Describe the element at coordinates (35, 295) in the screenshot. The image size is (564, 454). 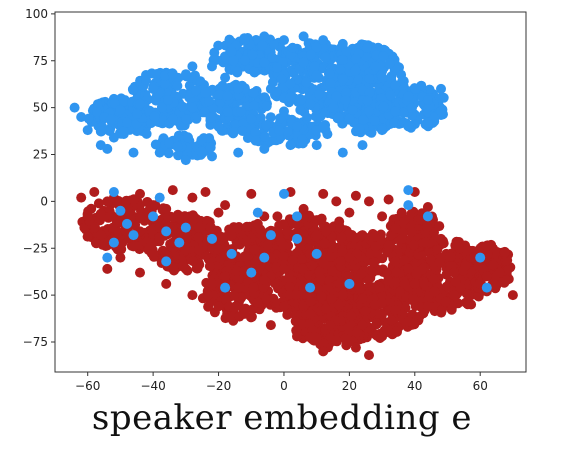
I see `y-tick-label: −50` at that location.